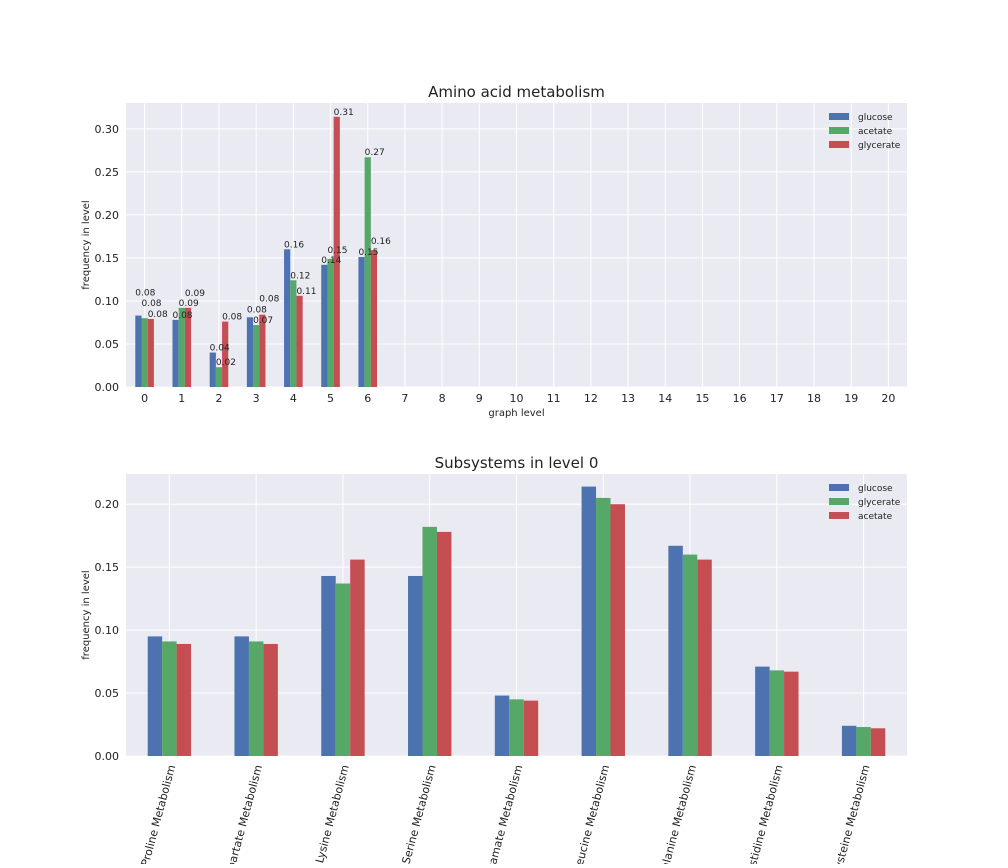 The height and width of the screenshot is (868, 1008). I want to click on data-label: 0.07, so click(263, 321).